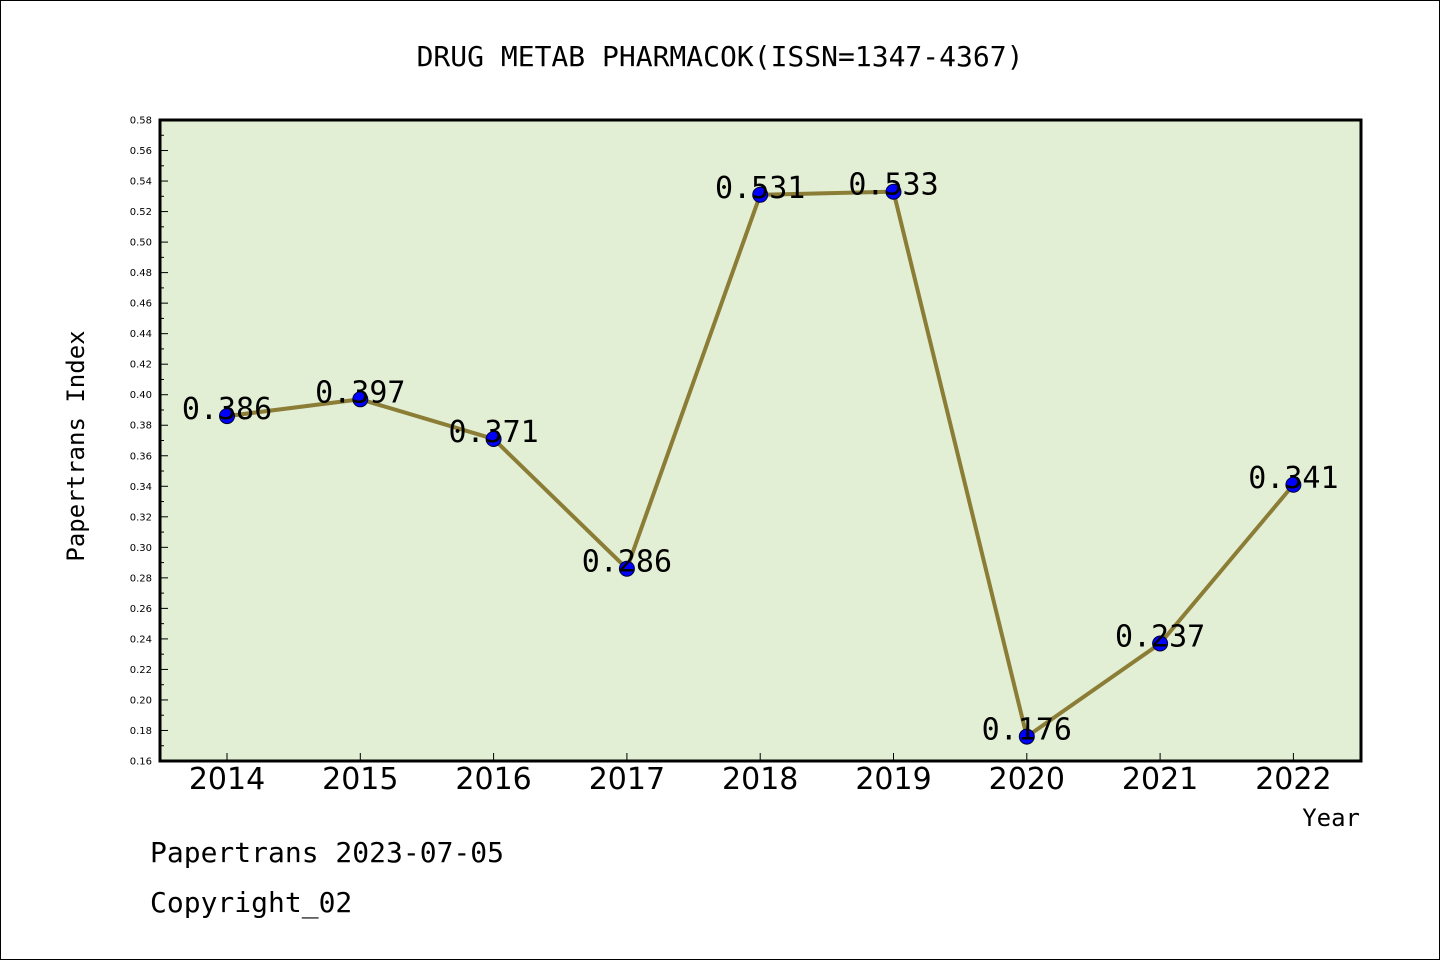 Image resolution: width=1440 pixels, height=960 pixels. What do you see at coordinates (141, 762) in the screenshot?
I see `y-tick-label: 0.16` at bounding box center [141, 762].